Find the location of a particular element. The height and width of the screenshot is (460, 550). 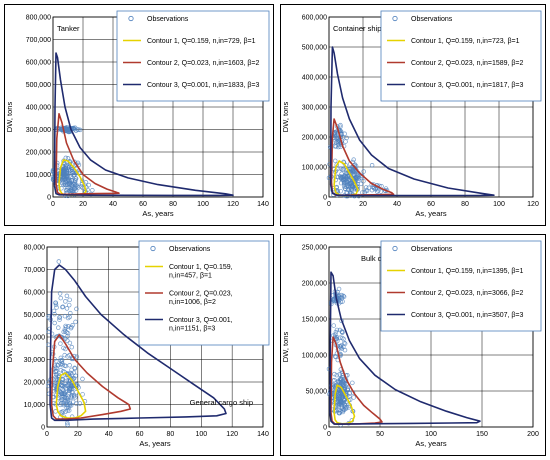

legend-label-contour3: Contour 3, Q=0.001, n,in=1833, β=3 is located at coordinates (203, 85).